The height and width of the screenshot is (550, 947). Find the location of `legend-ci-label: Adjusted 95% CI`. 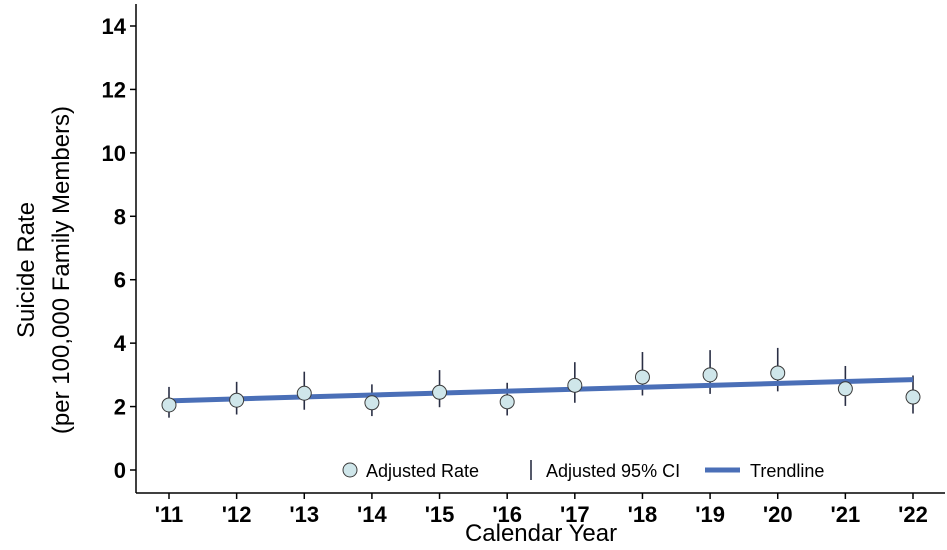

legend-ci-label: Adjusted 95% CI is located at coordinates (613, 471).